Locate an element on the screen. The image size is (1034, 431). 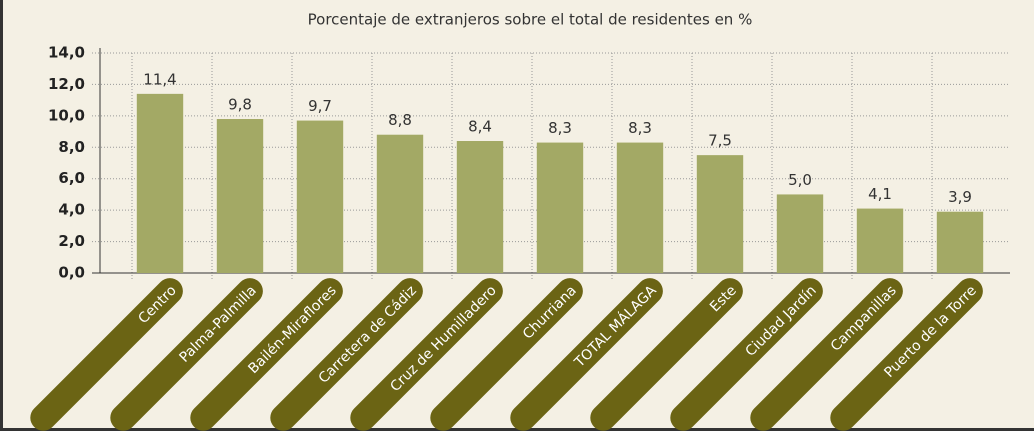
value-label: 5,0 is located at coordinates (800, 180).